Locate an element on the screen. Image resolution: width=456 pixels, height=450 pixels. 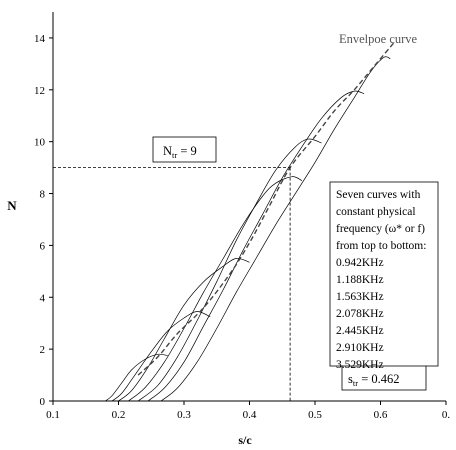
frequency-entry: 2.078KHz is located at coordinates (360, 314).